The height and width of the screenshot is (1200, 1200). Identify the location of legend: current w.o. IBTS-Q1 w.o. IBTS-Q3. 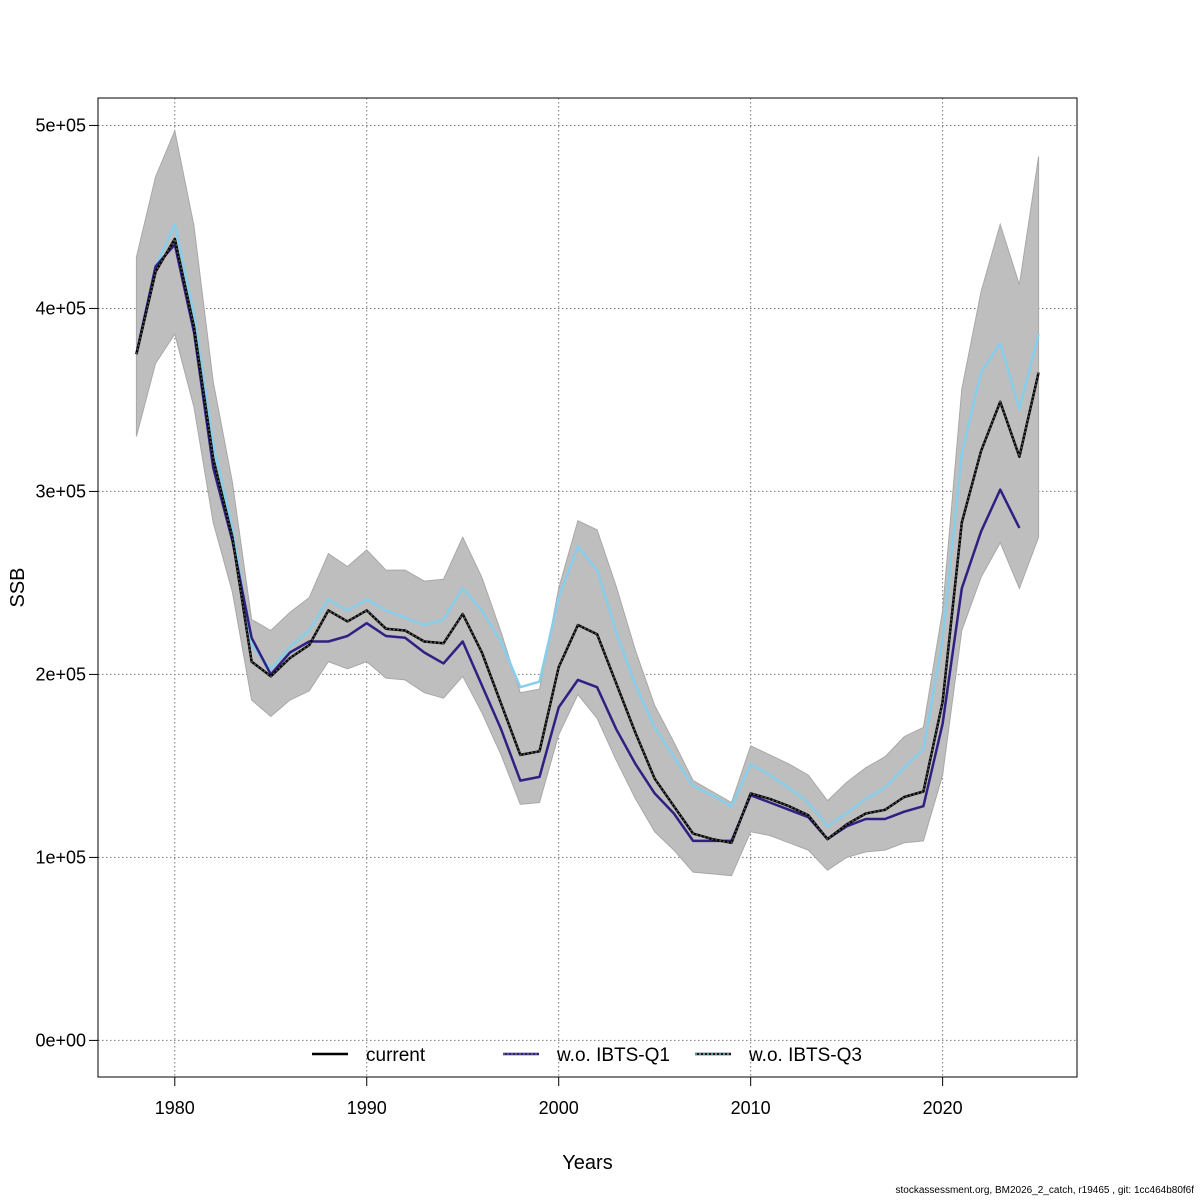
(587, 1055).